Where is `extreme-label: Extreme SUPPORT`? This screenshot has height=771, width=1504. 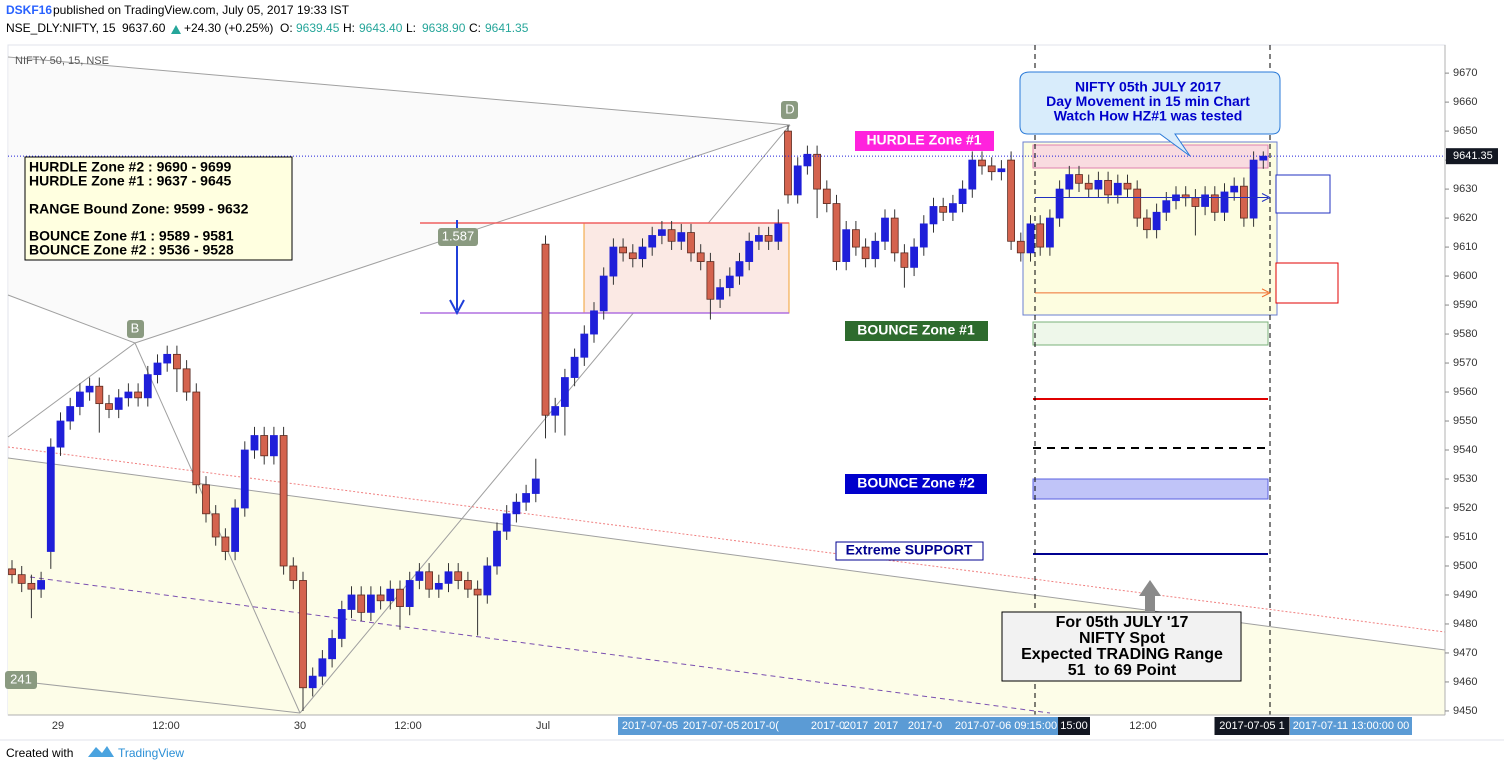
extreme-label: Extreme SUPPORT is located at coordinates (909, 550).